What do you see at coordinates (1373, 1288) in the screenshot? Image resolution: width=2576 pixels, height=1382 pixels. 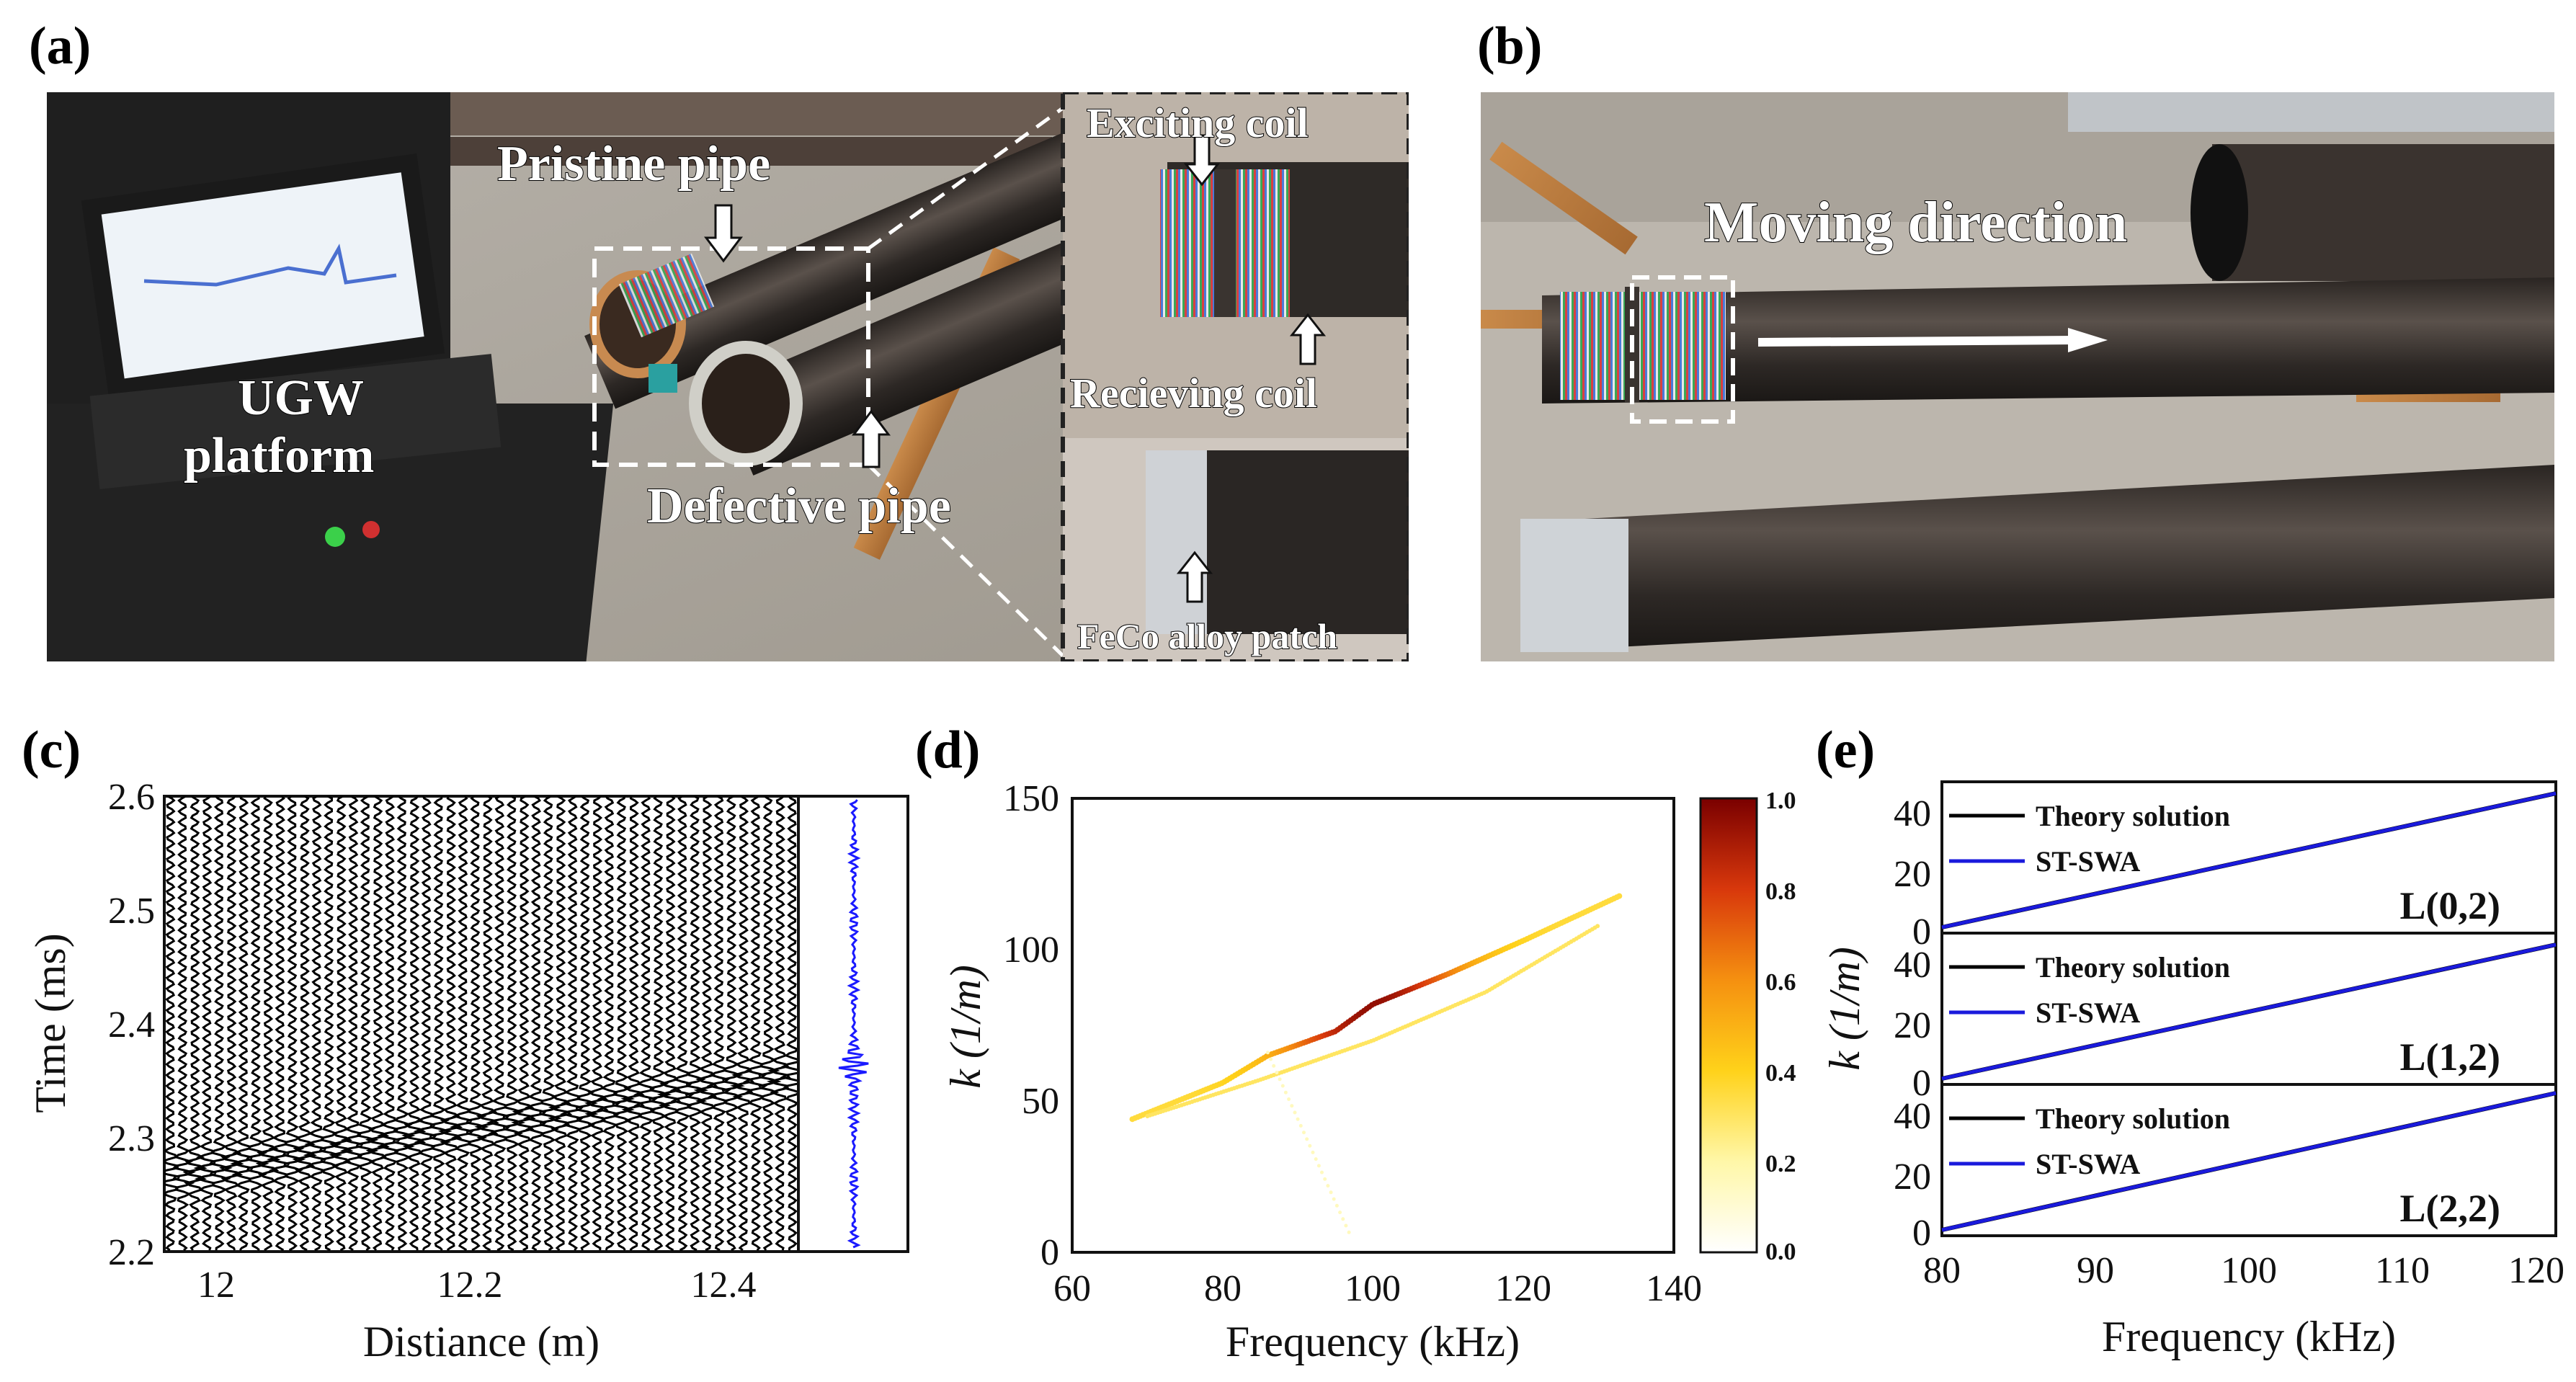 I see `panel-d-xtick: 100` at bounding box center [1373, 1288].